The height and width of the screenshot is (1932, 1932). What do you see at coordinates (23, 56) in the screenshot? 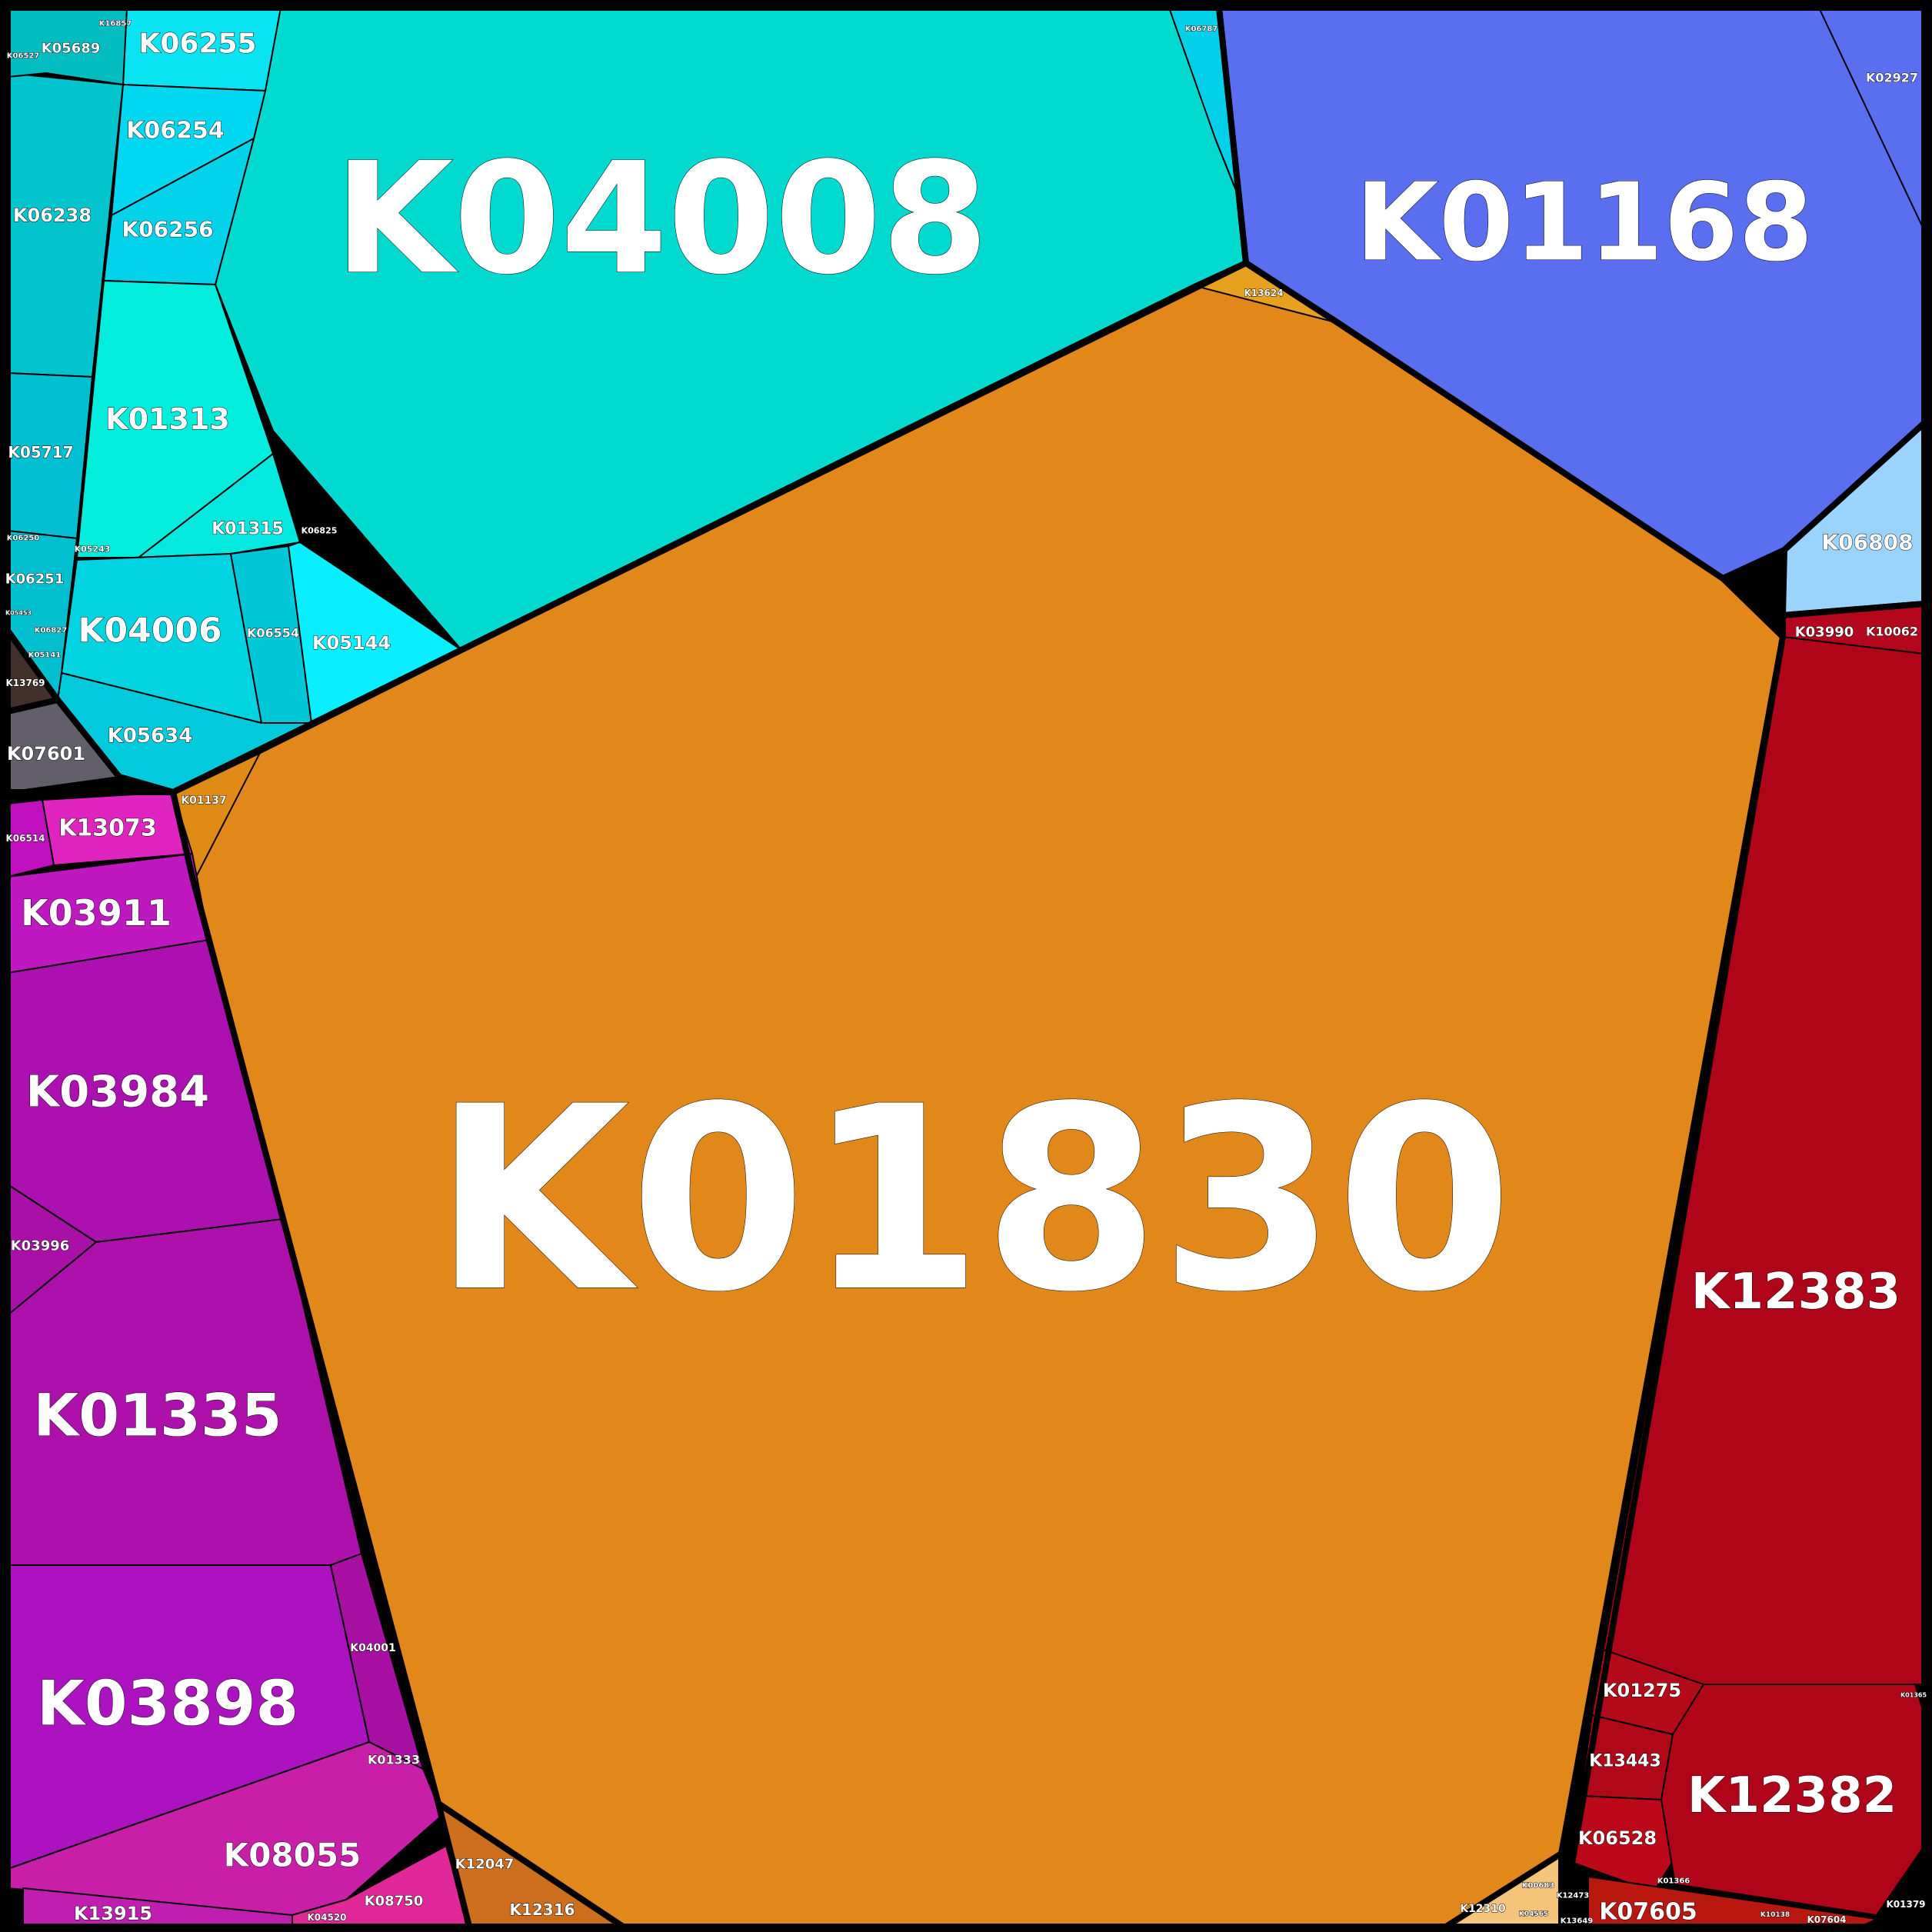
I see `cell-label-k06527: K06527` at bounding box center [23, 56].